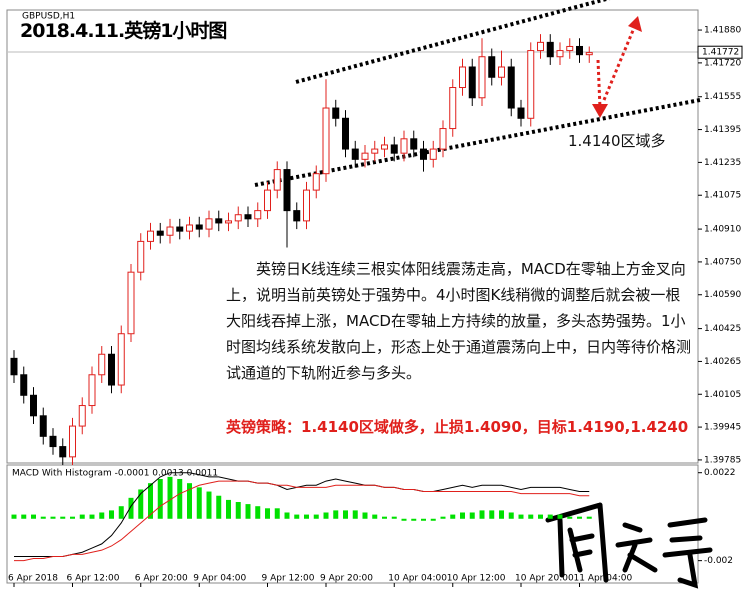  What do you see at coordinates (629, 545) in the screenshot?
I see `signature` at bounding box center [629, 545].